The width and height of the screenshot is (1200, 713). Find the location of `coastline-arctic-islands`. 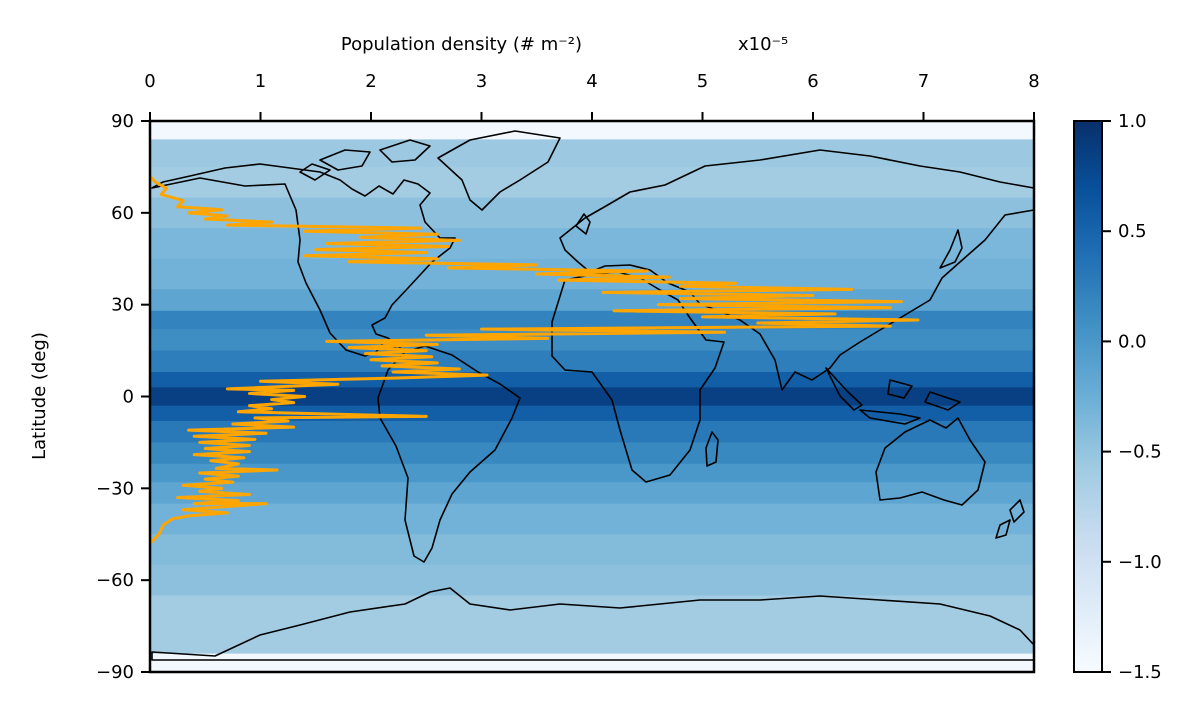

coastline-arctic-islands is located at coordinates (365, 160).